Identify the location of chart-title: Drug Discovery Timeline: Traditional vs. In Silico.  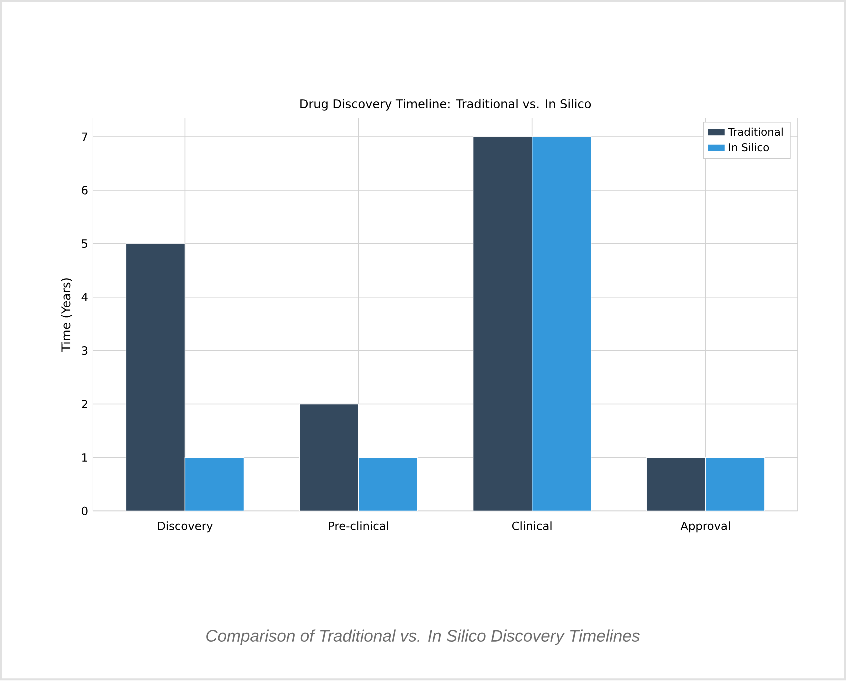
(446, 105).